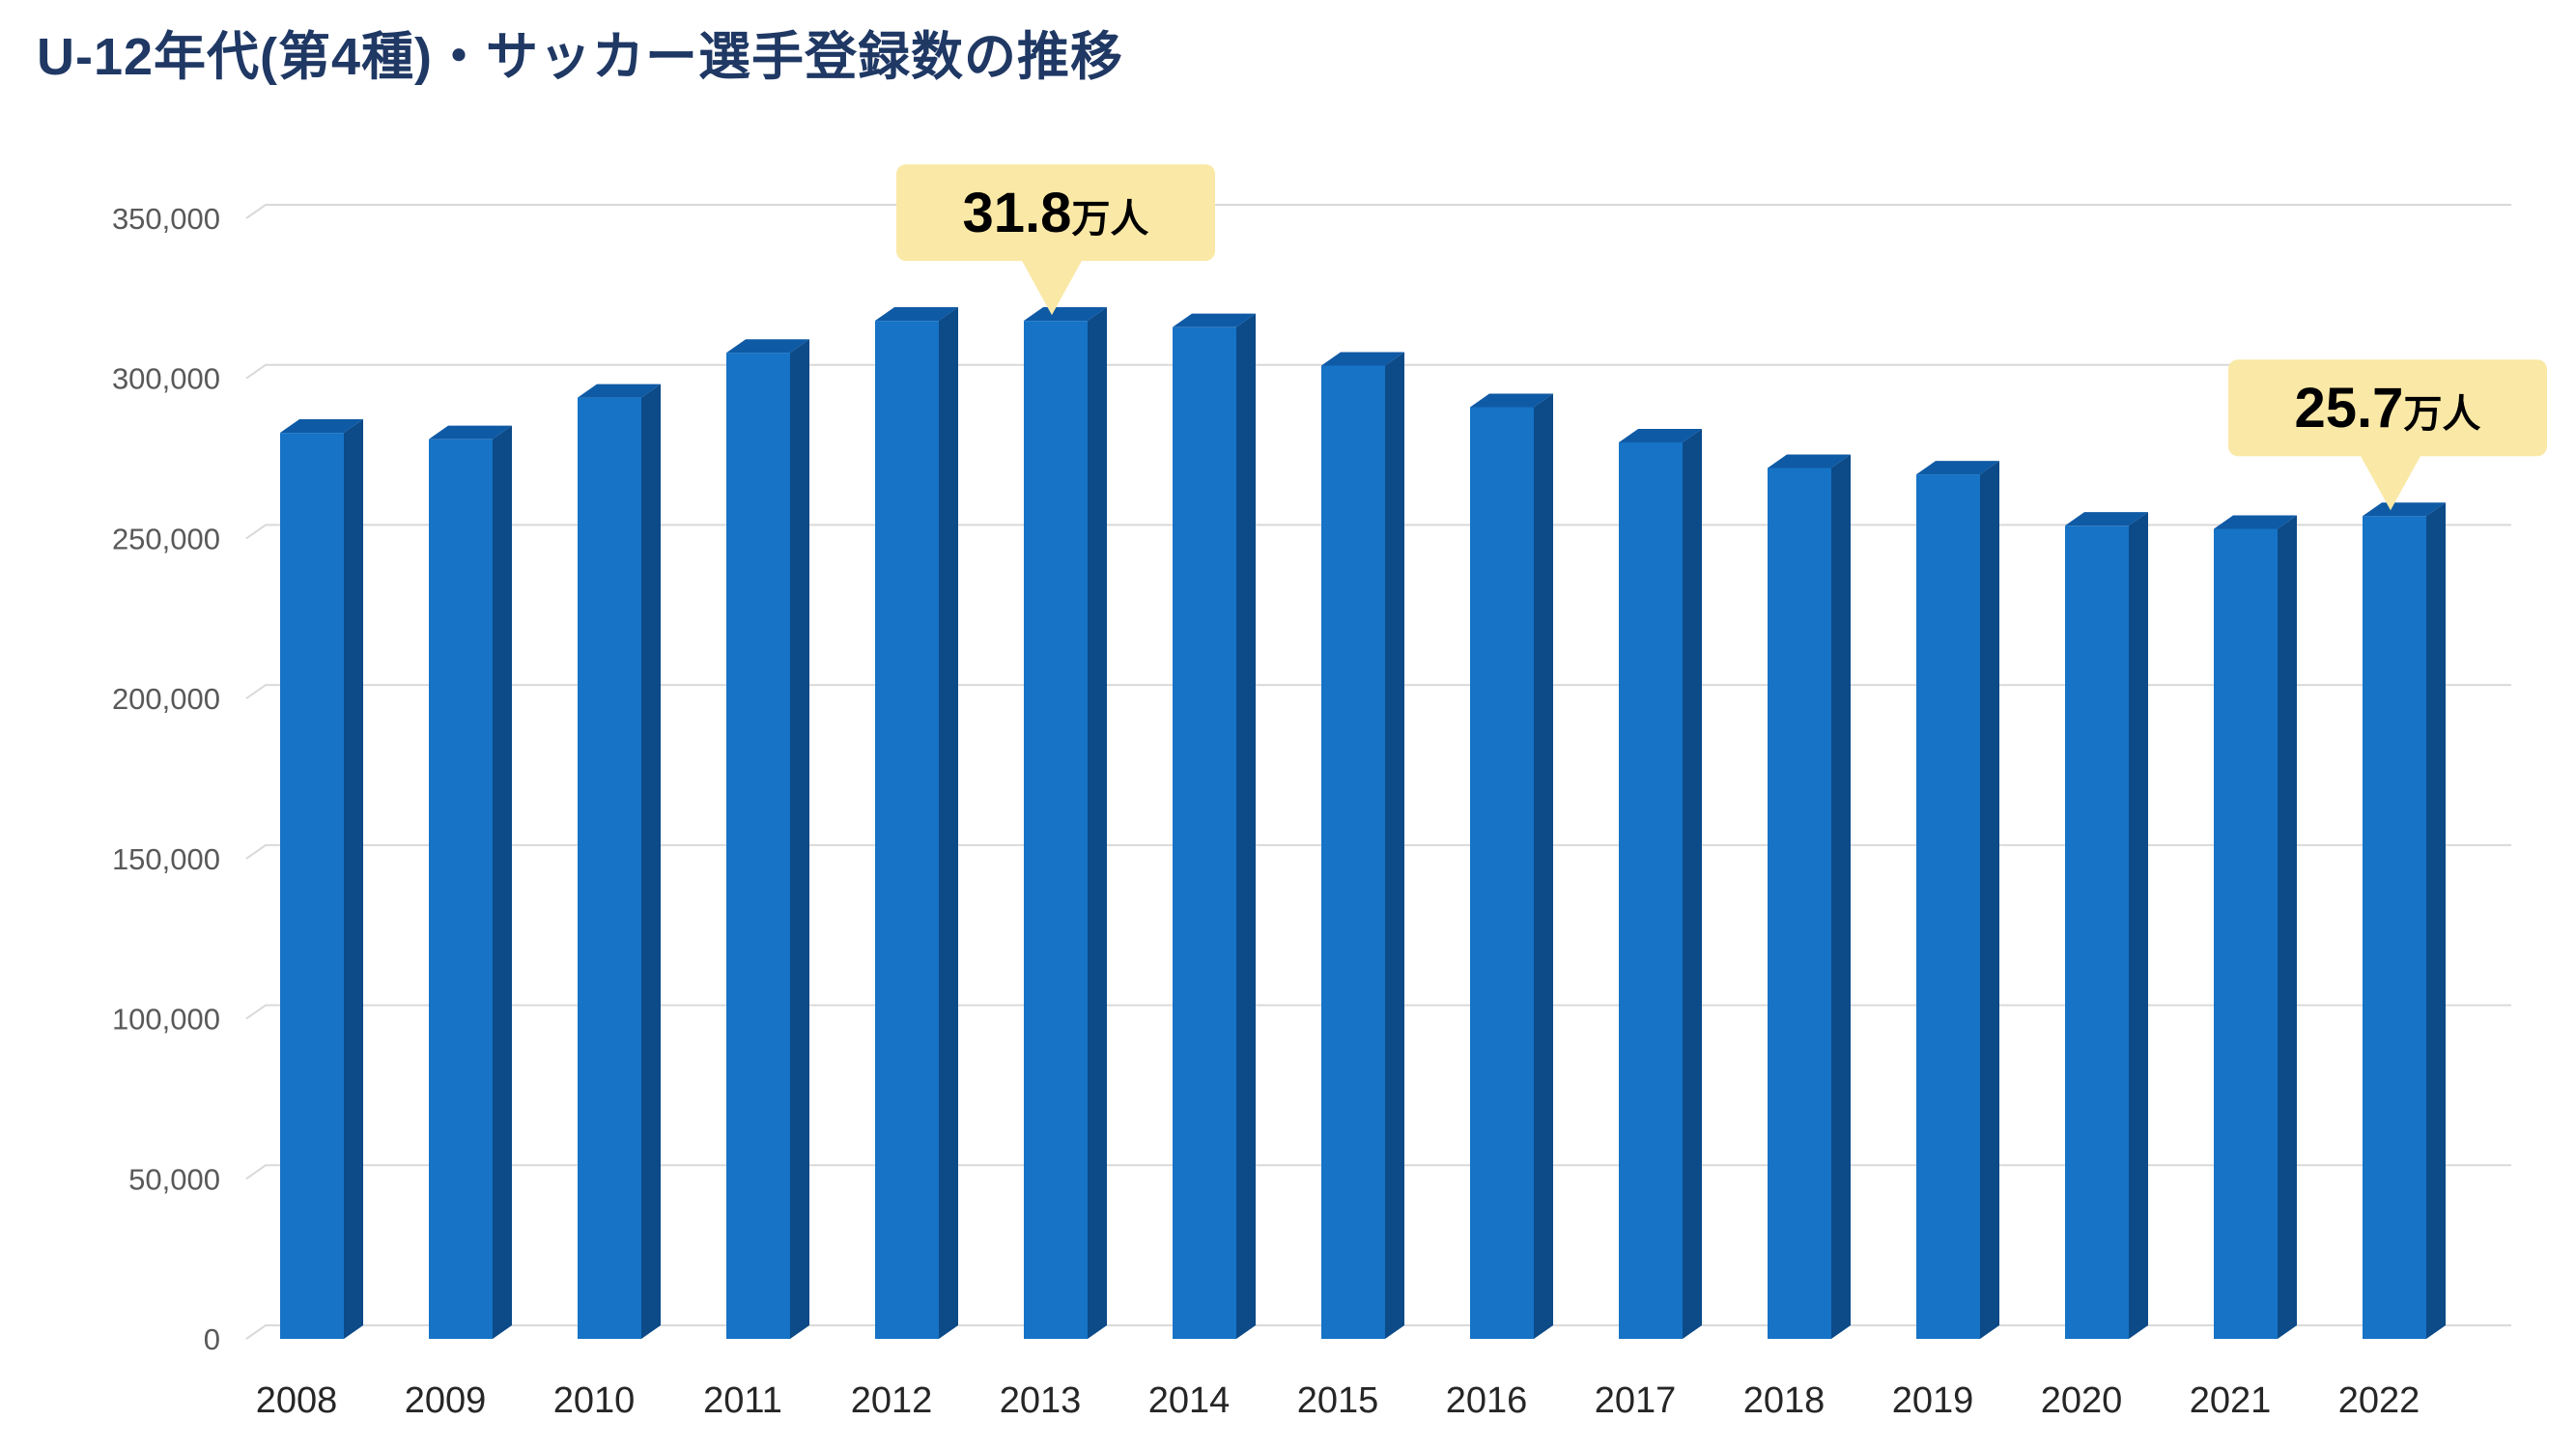 The image size is (2576, 1449). What do you see at coordinates (1041, 1400) in the screenshot?
I see `x-axis-label: 2013` at bounding box center [1041, 1400].